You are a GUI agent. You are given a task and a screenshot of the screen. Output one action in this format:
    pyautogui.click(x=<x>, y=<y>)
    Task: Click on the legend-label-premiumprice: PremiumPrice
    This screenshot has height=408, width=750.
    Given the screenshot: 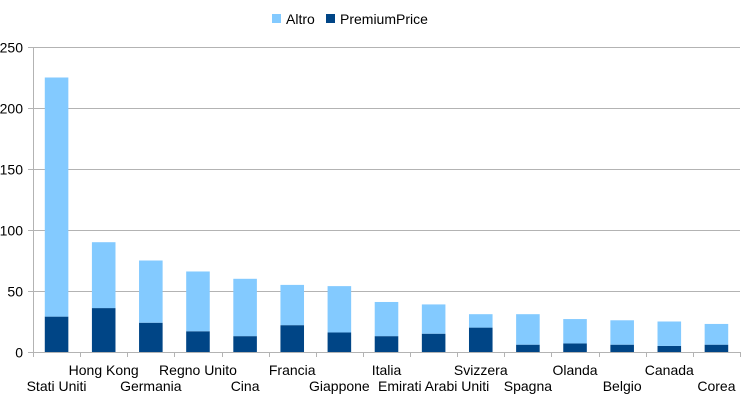 What is the action you would take?
    pyautogui.click(x=384, y=19)
    